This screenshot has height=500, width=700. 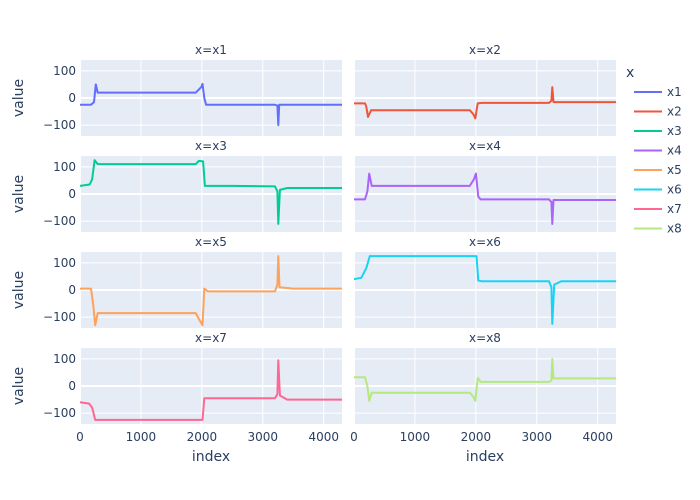 I want to click on subplot-x1: x=x1 −100 0 100 value, so click(x=176, y=89).